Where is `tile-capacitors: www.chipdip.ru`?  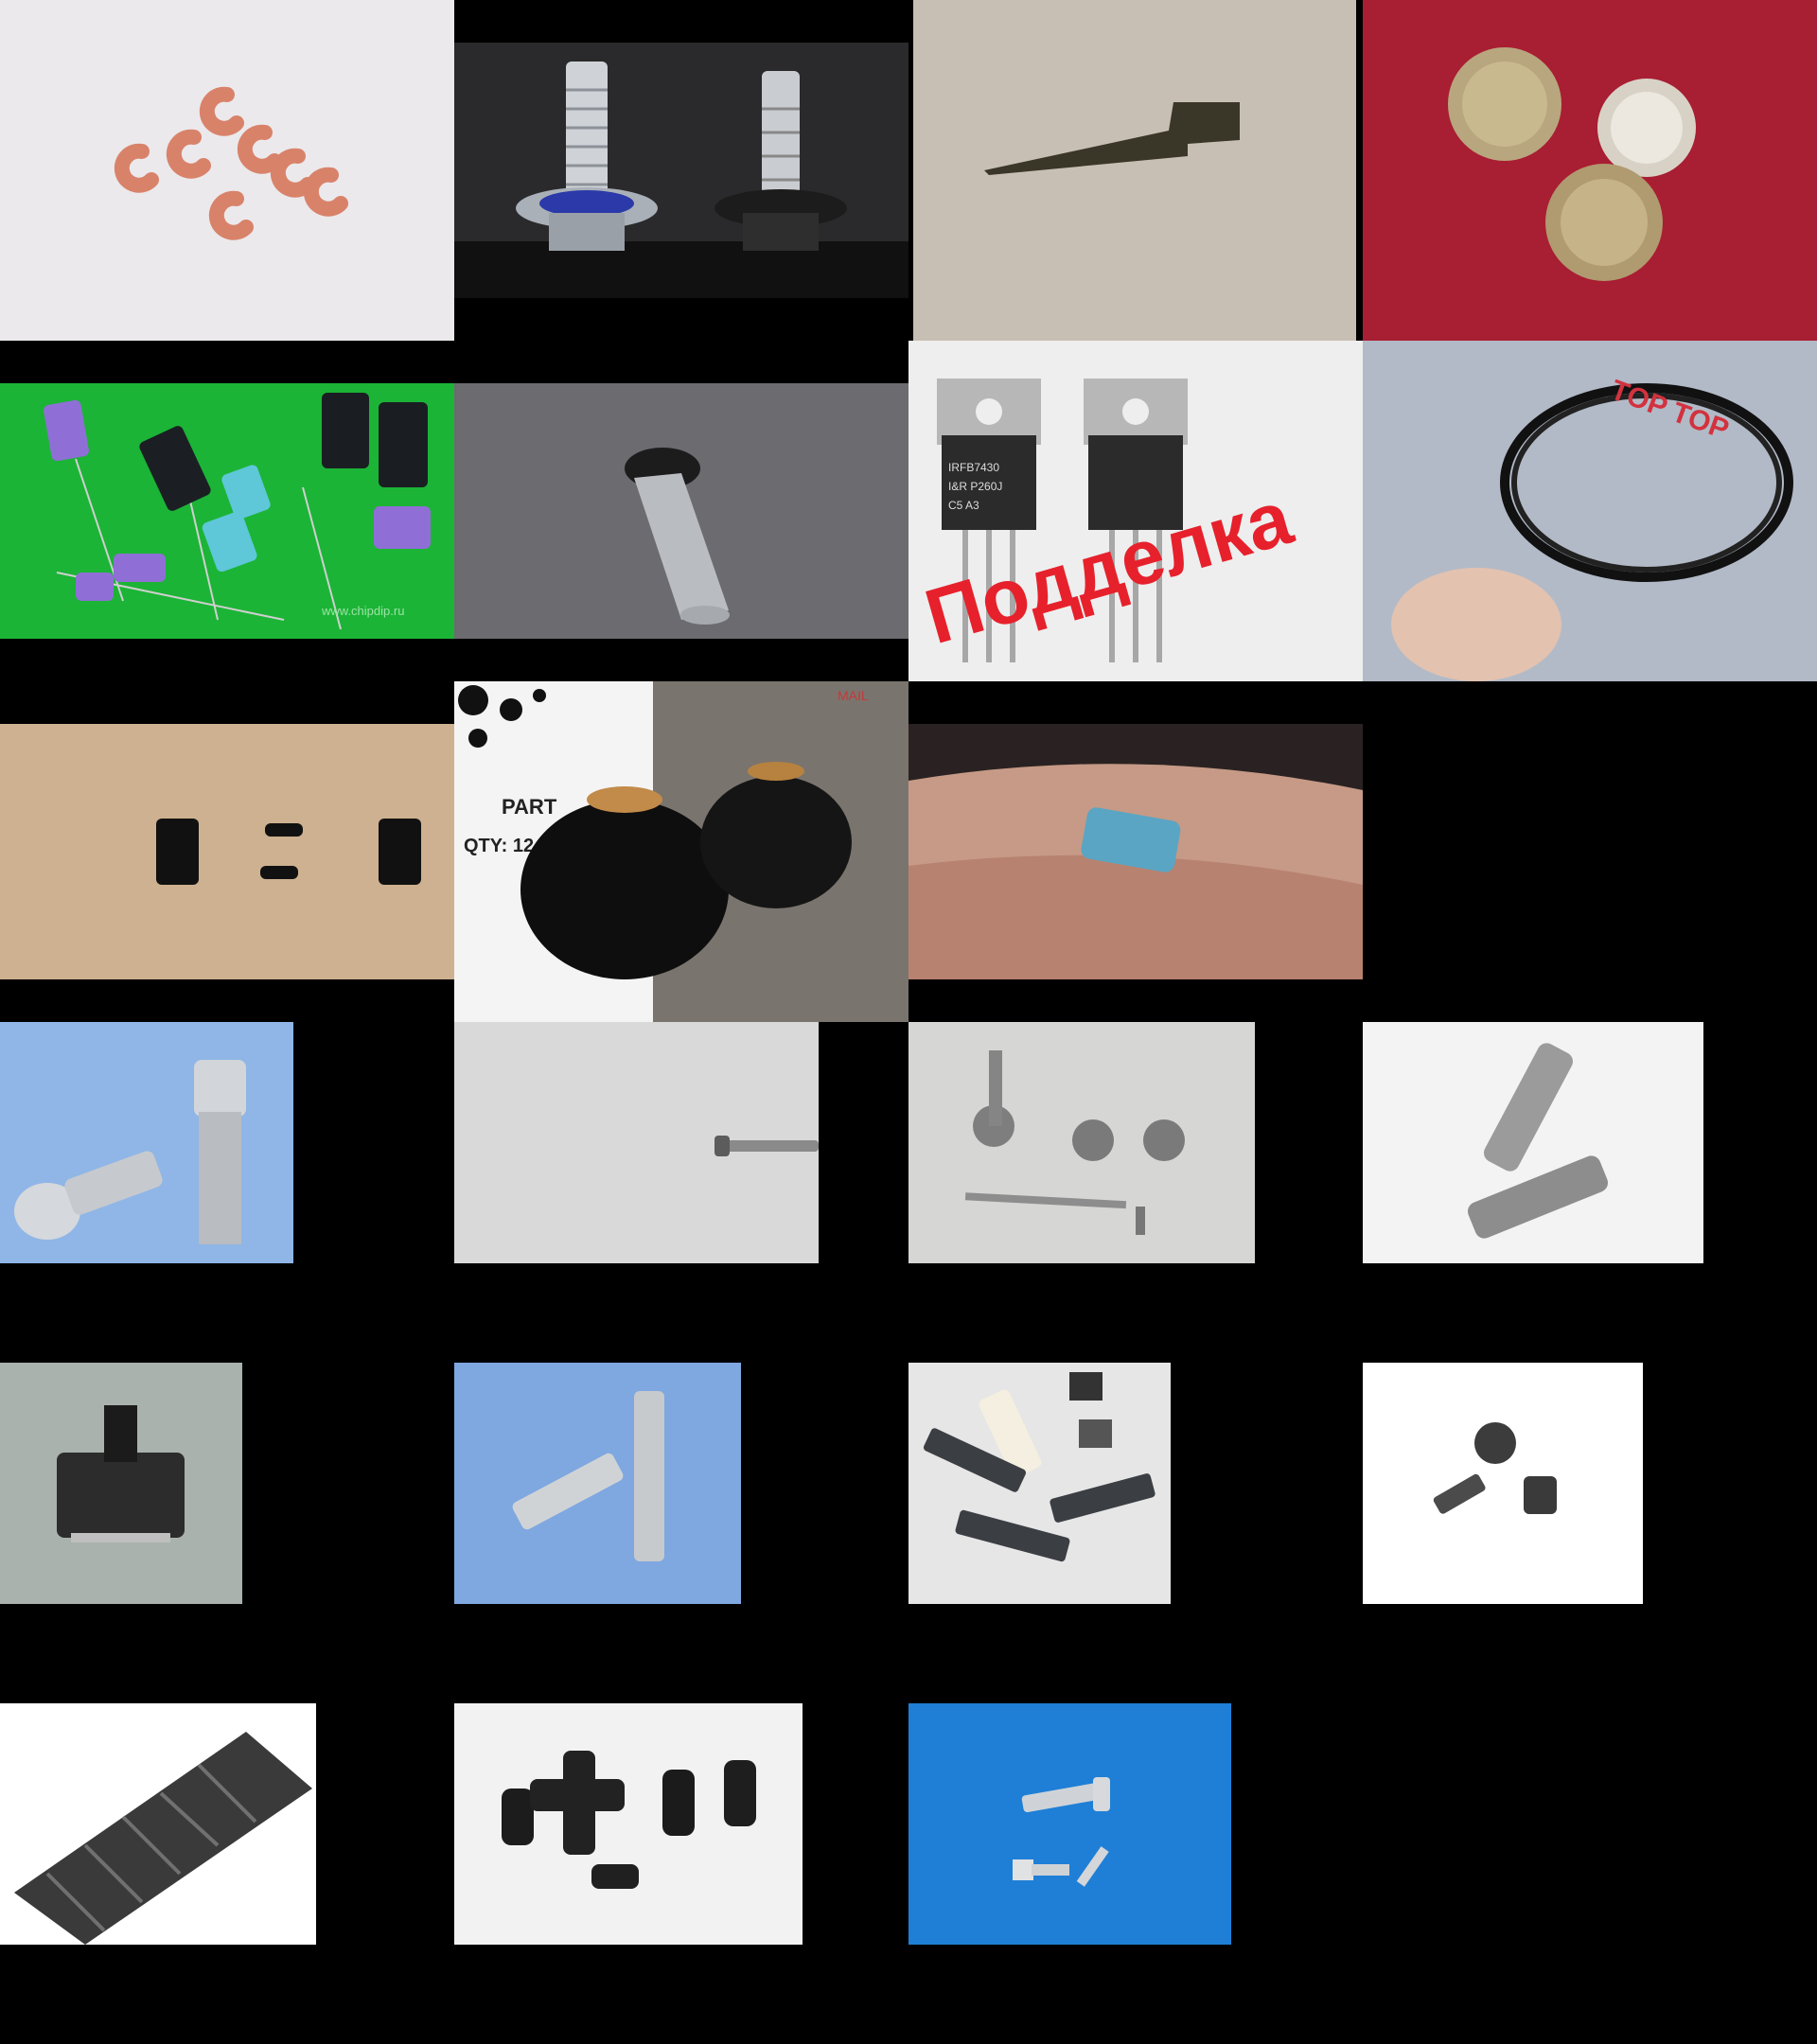
tile-capacitors: www.chipdip.ru is located at coordinates (227, 511).